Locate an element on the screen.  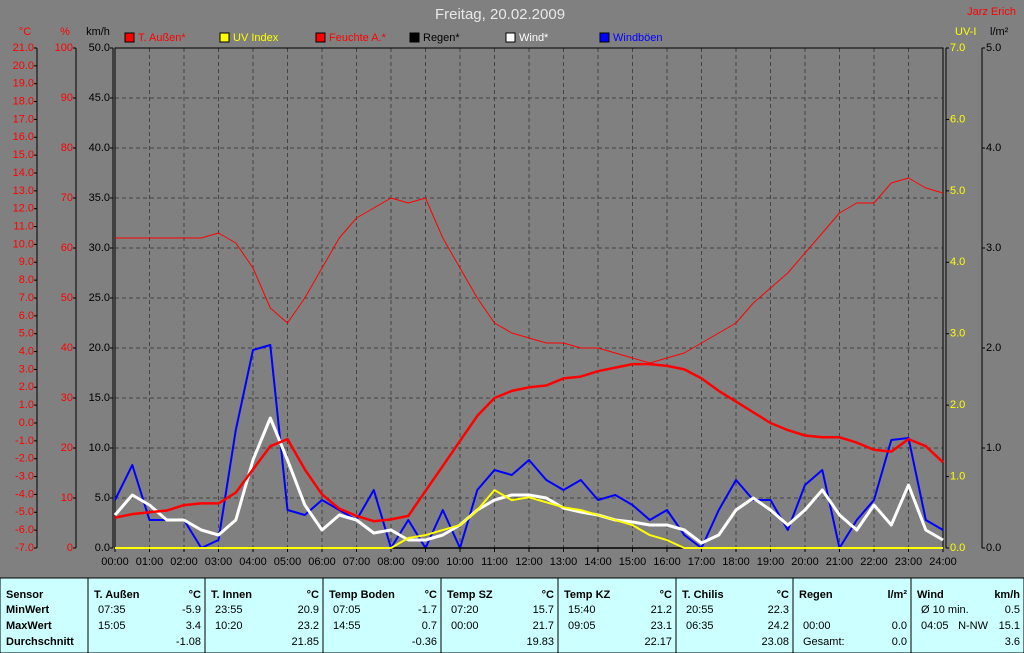
y-tick-label: 80 is located at coordinates (67, 148).